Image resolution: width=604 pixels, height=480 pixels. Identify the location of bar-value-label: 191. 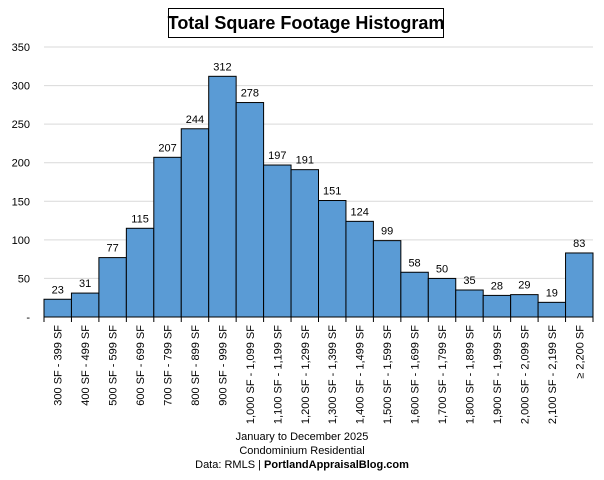
(305, 161).